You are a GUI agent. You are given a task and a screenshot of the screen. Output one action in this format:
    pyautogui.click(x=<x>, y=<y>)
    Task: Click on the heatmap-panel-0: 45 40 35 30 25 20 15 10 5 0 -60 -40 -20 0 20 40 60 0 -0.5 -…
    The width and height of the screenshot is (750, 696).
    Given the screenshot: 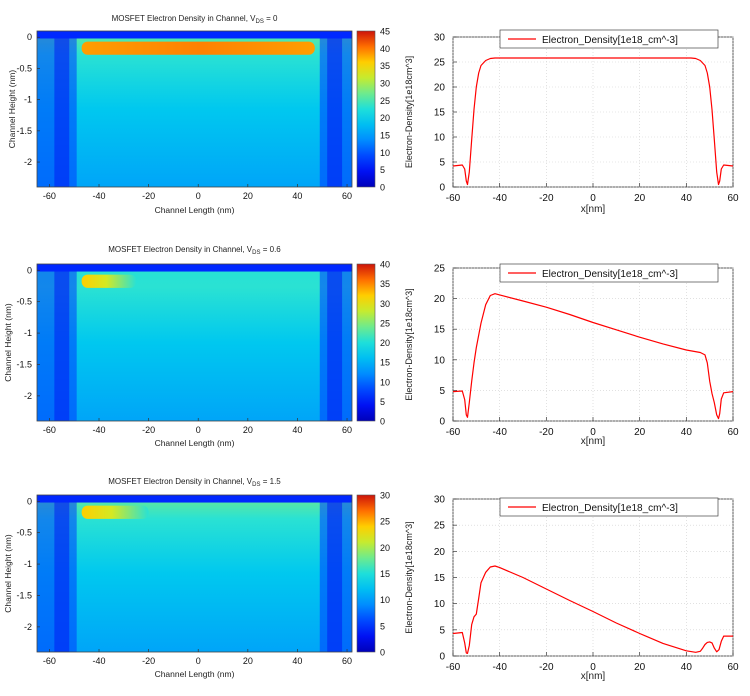 What is the action you would take?
    pyautogui.click(x=198, y=114)
    